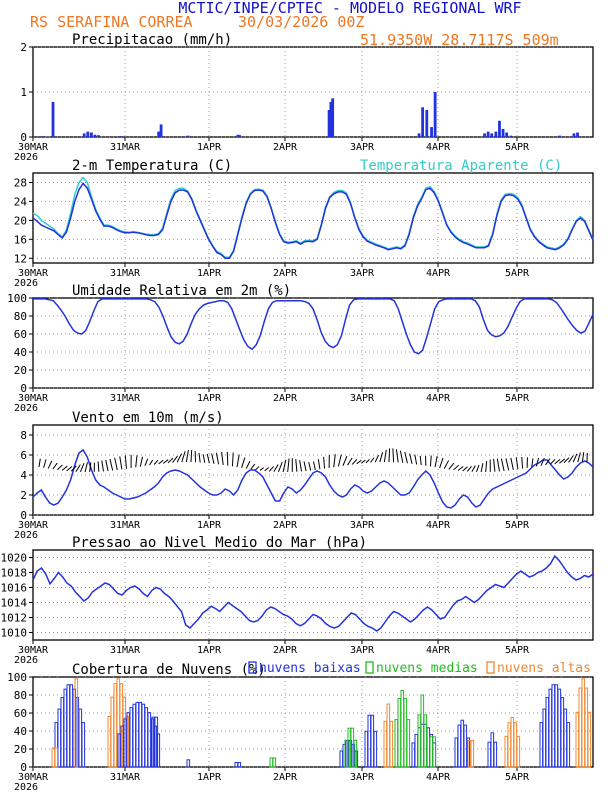 The height and width of the screenshot is (792, 612). I want to click on cloud-legend-swatch, so click(252, 667).